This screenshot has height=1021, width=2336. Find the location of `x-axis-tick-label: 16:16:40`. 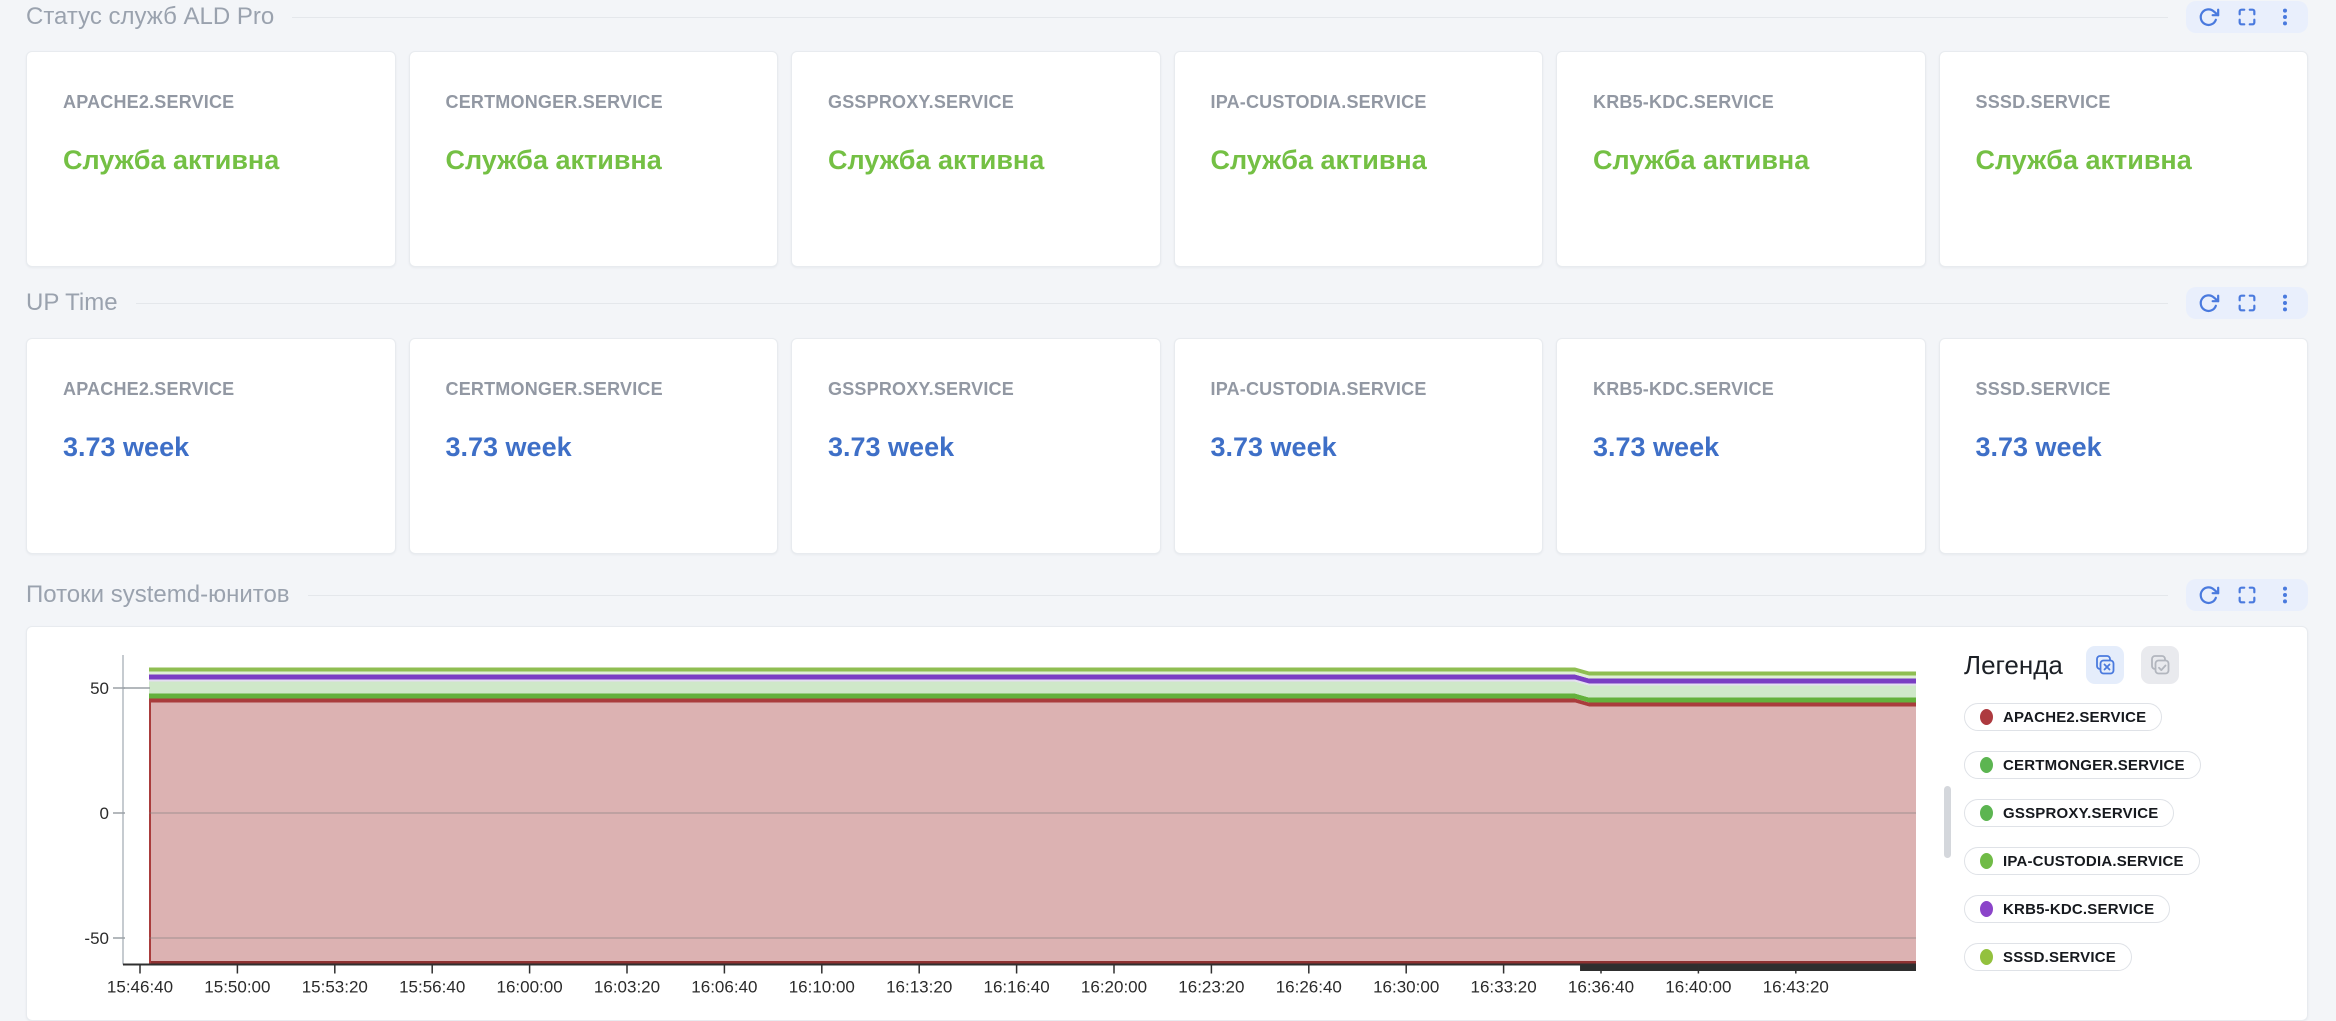

x-axis-tick-label: 16:16:40 is located at coordinates (1017, 987).